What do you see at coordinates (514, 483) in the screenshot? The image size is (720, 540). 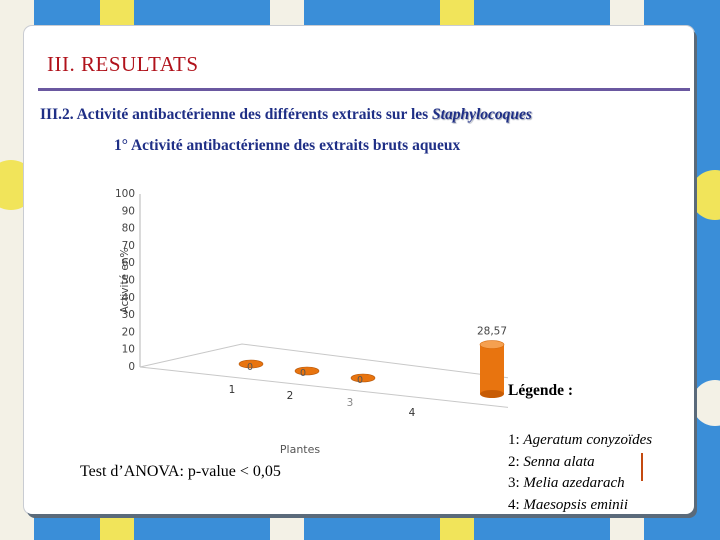 I see `legend-number: 3:` at bounding box center [514, 483].